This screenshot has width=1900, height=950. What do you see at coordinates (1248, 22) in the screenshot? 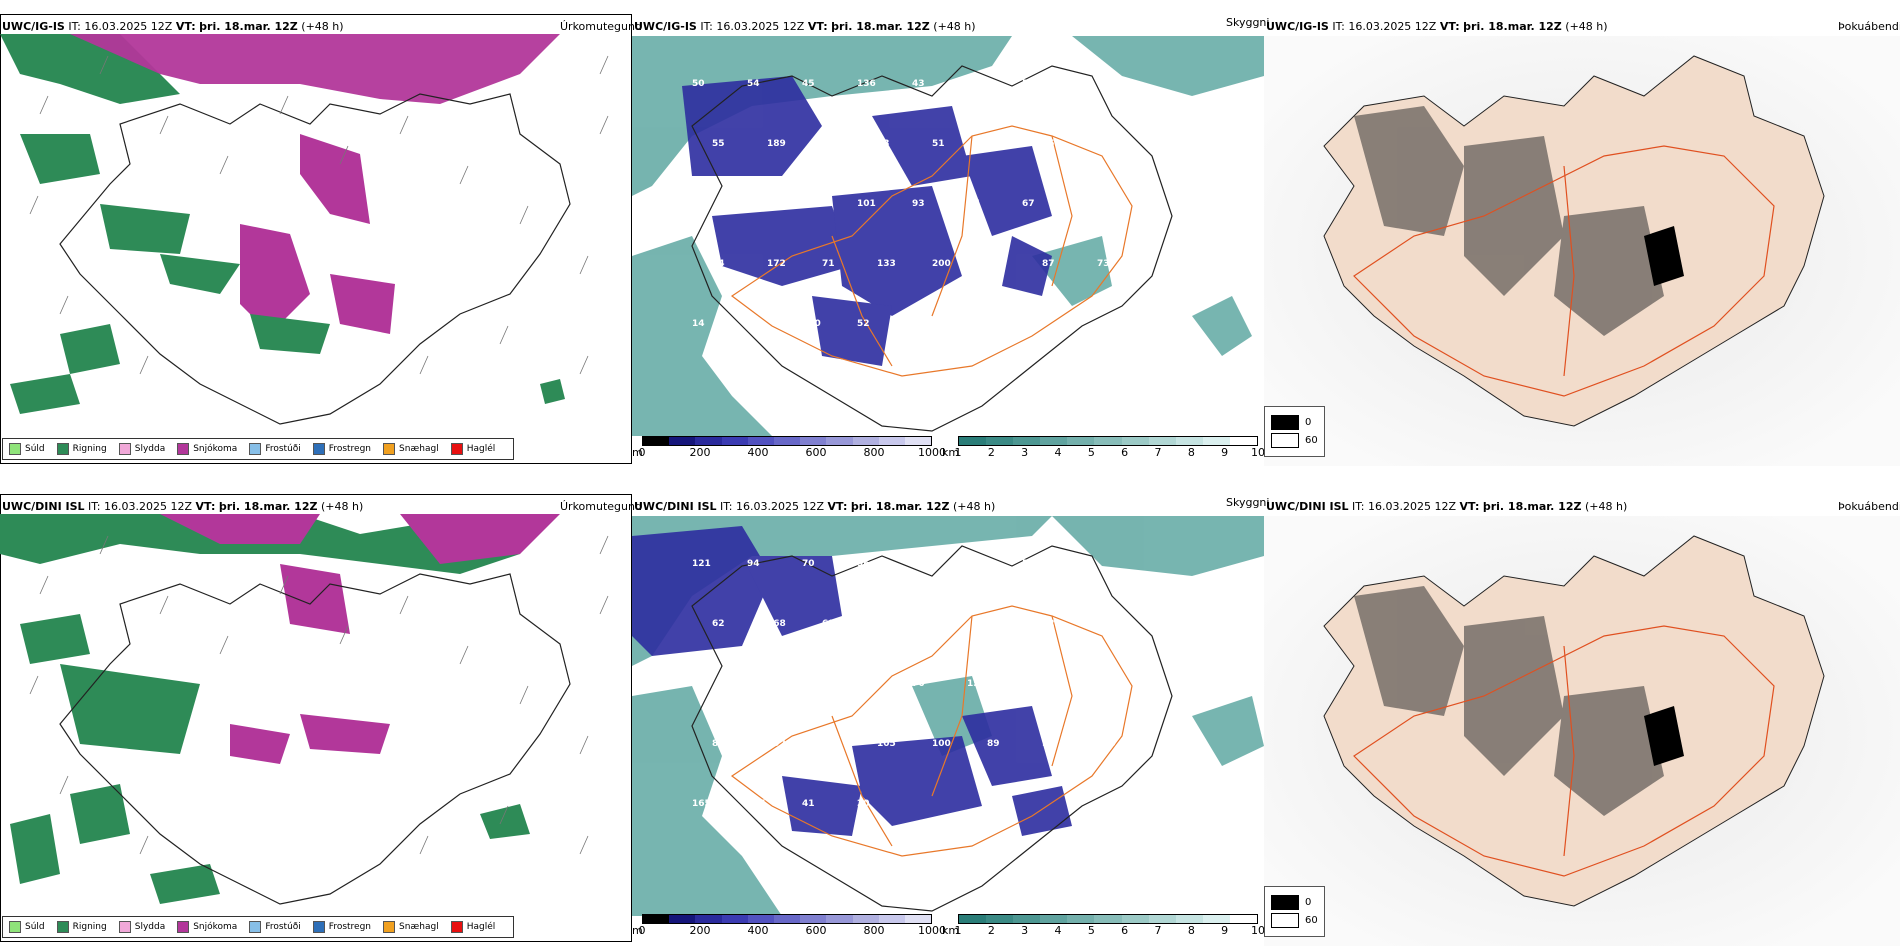
I see `panel-title: Skyggni` at bounding box center [1248, 22].